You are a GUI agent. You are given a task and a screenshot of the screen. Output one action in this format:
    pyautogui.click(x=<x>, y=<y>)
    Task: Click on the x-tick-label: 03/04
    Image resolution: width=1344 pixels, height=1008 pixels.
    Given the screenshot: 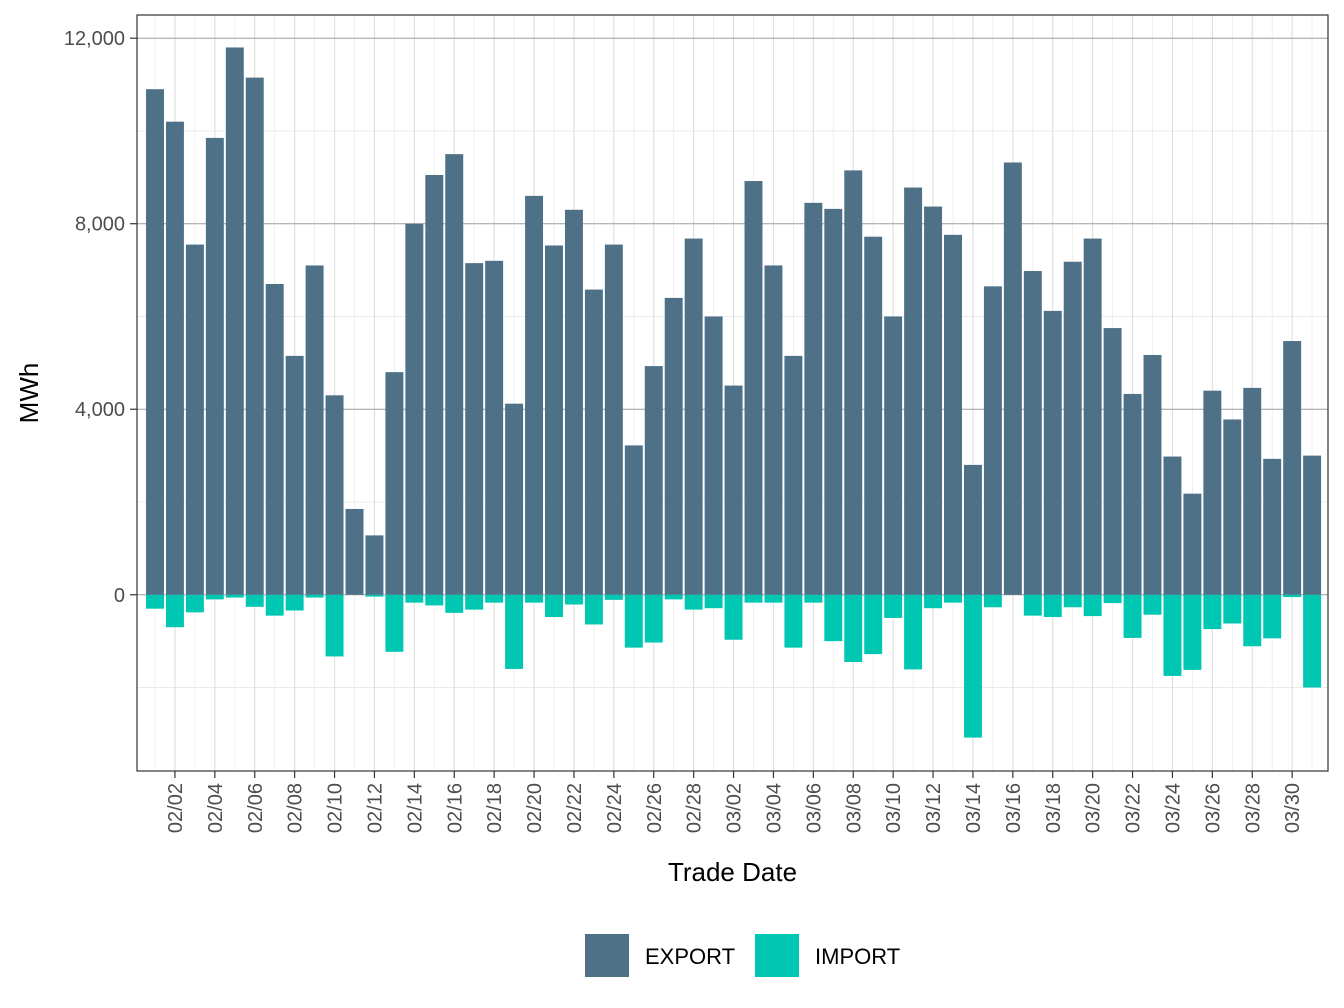 What is the action you would take?
    pyautogui.click(x=774, y=808)
    